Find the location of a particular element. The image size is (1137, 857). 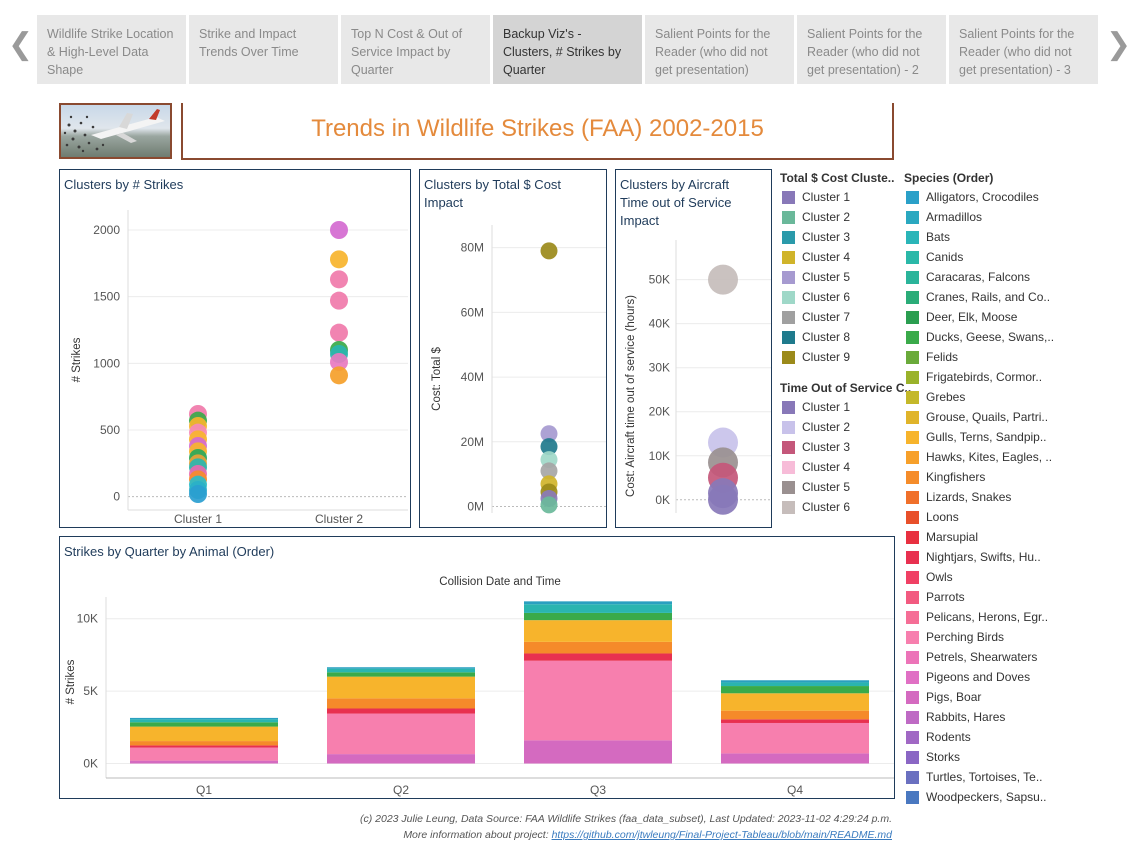

legend-label: Turtles, Tortoises, Te.. is located at coordinates (984, 777).